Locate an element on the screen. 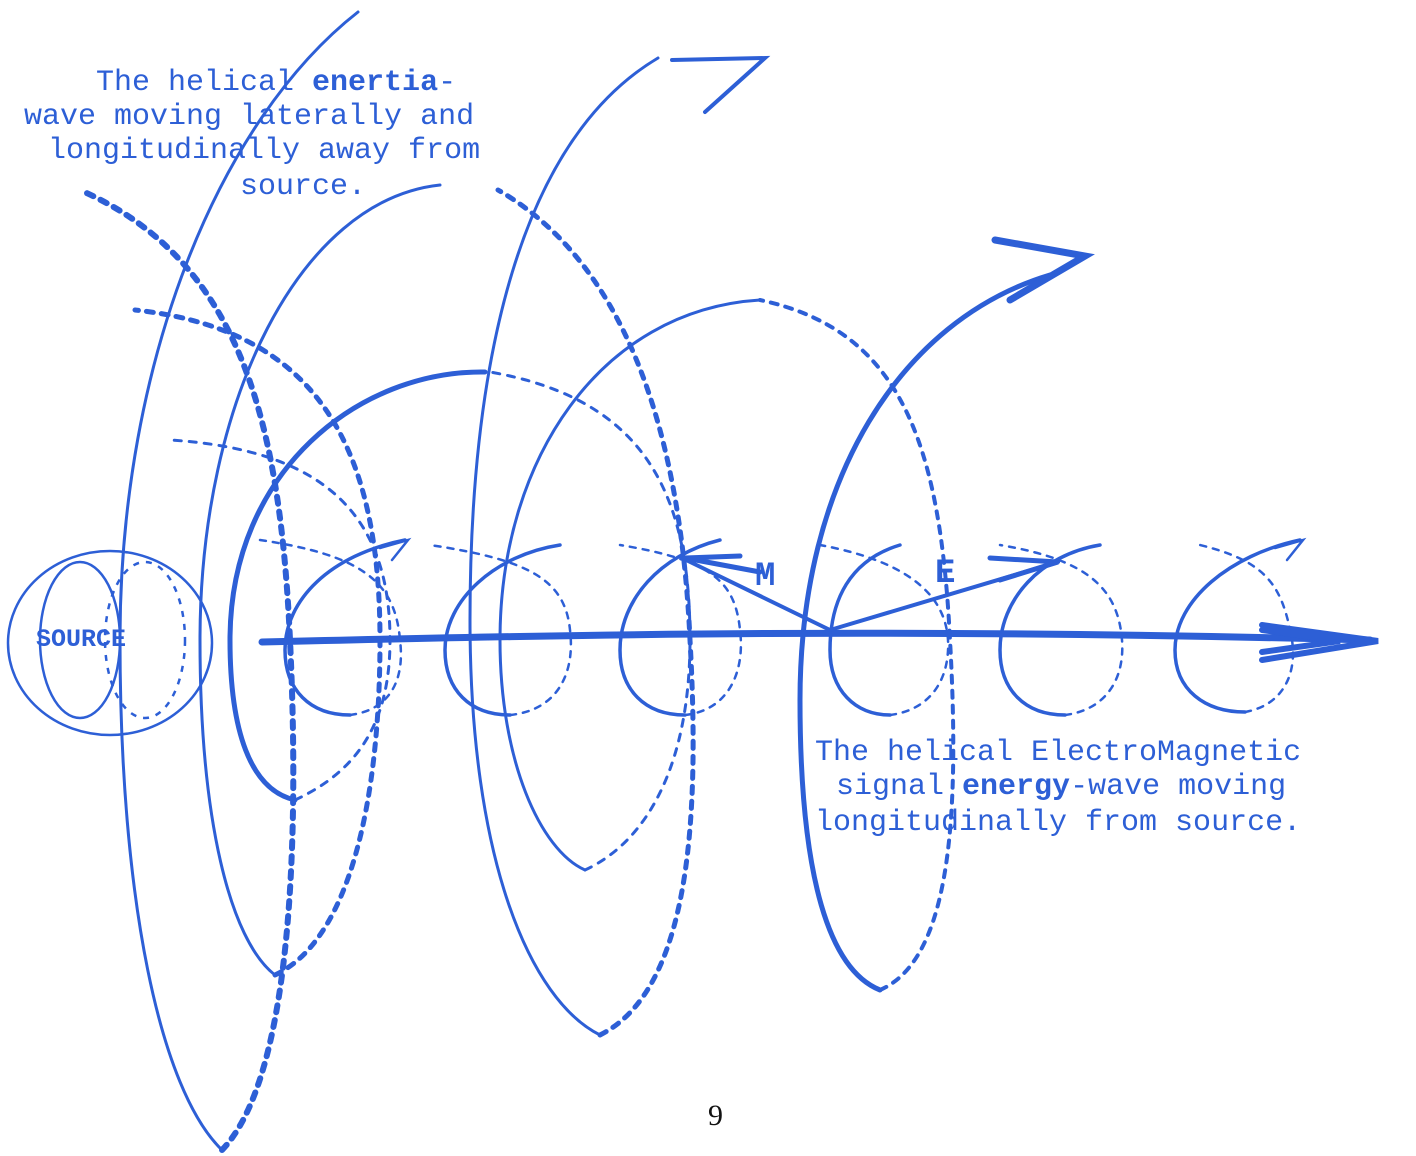 This screenshot has height=1156, width=1416. em-caption-line3: longitudinally from source. is located at coordinates (1058, 823).